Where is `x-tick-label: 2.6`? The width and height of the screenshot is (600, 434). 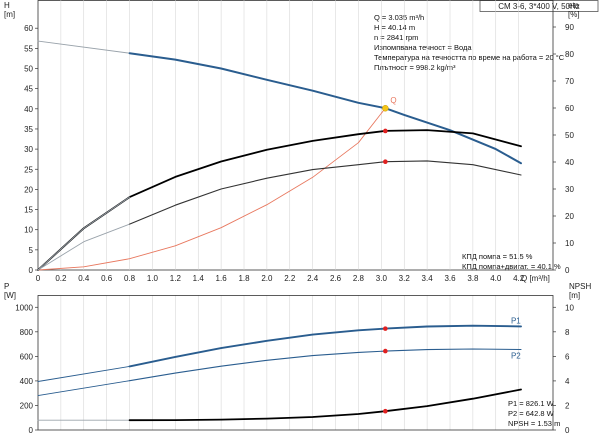 x-tick-label: 2.6 is located at coordinates (336, 278).